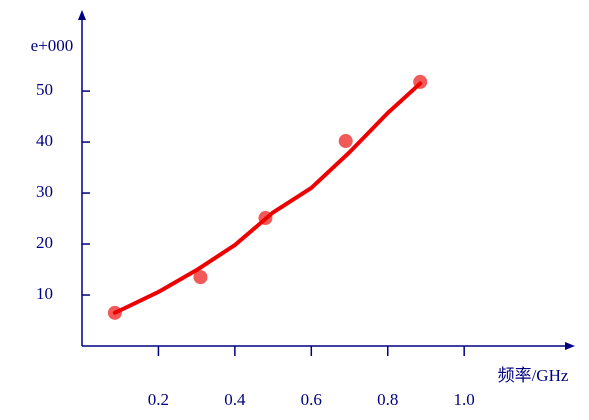 The image size is (589, 420). What do you see at coordinates (387, 399) in the screenshot?
I see `x-tick-label: 0.8` at bounding box center [387, 399].